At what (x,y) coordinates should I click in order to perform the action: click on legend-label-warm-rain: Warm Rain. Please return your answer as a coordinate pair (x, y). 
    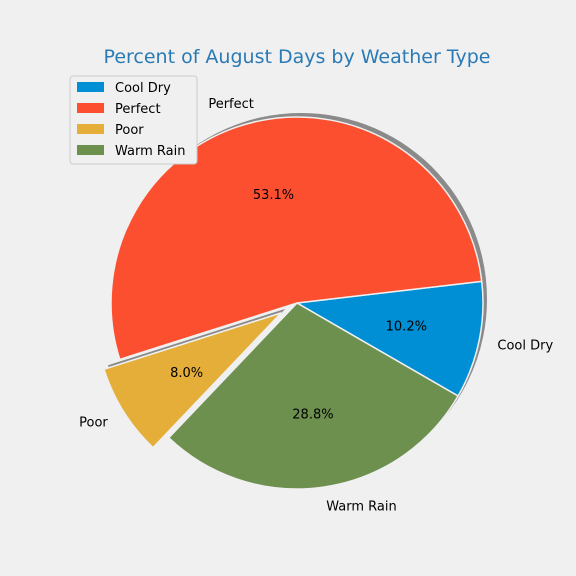
    Looking at the image, I should click on (150, 151).